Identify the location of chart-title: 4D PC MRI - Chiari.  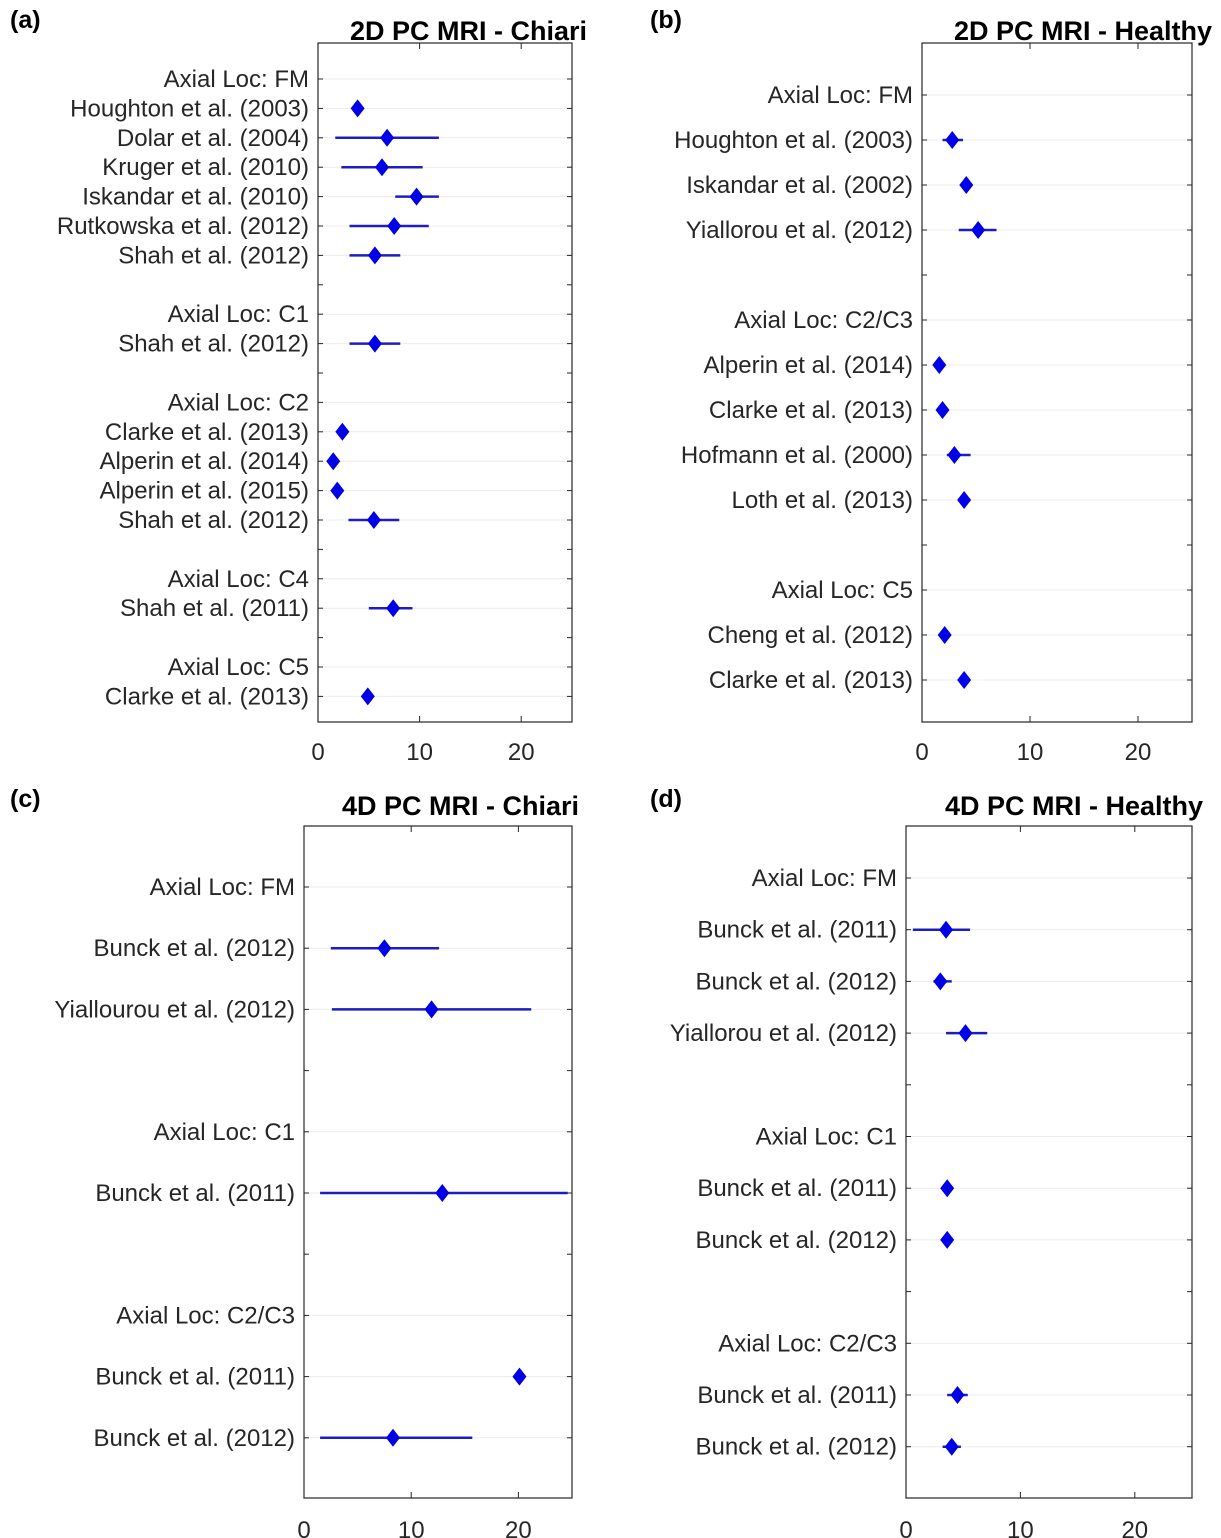
(460, 806).